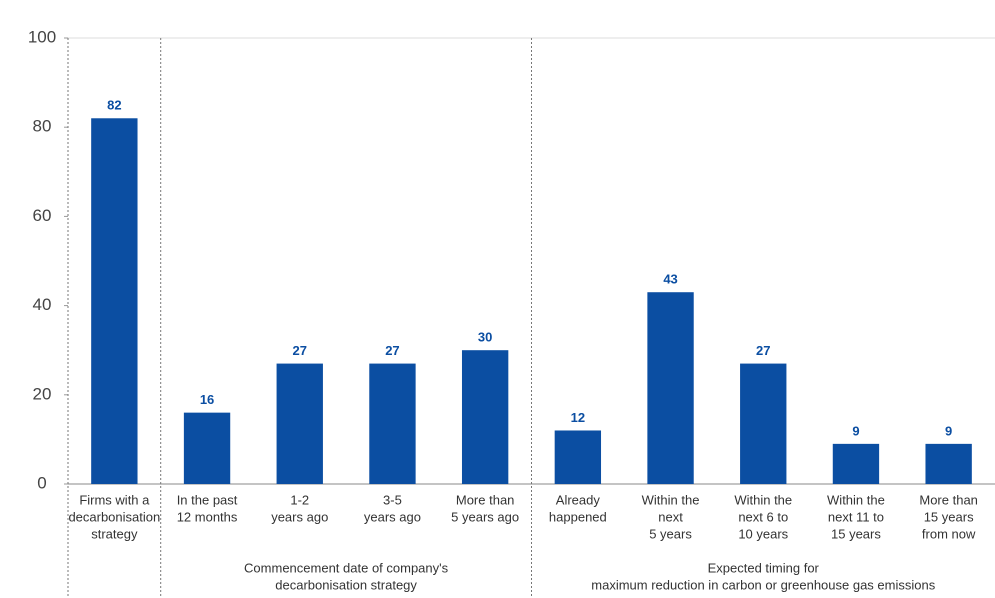 This screenshot has height=598, width=995. Describe the element at coordinates (670, 533) in the screenshot. I see `x-tick-label: 5 years` at that location.